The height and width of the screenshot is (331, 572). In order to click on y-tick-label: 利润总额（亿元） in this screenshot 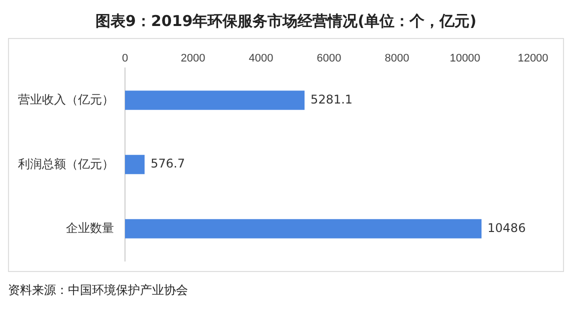, I will do `click(66, 163)`.